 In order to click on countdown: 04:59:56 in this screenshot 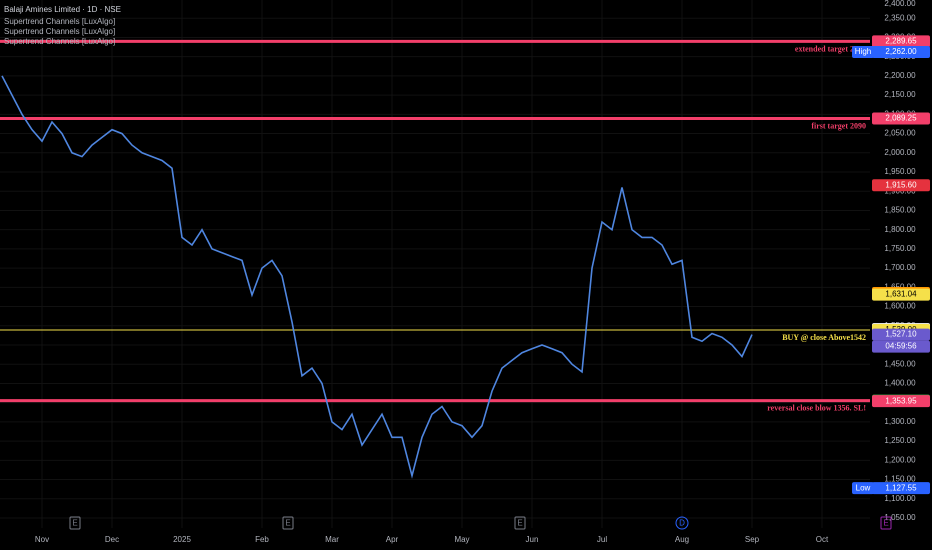, I will do `click(901, 346)`.